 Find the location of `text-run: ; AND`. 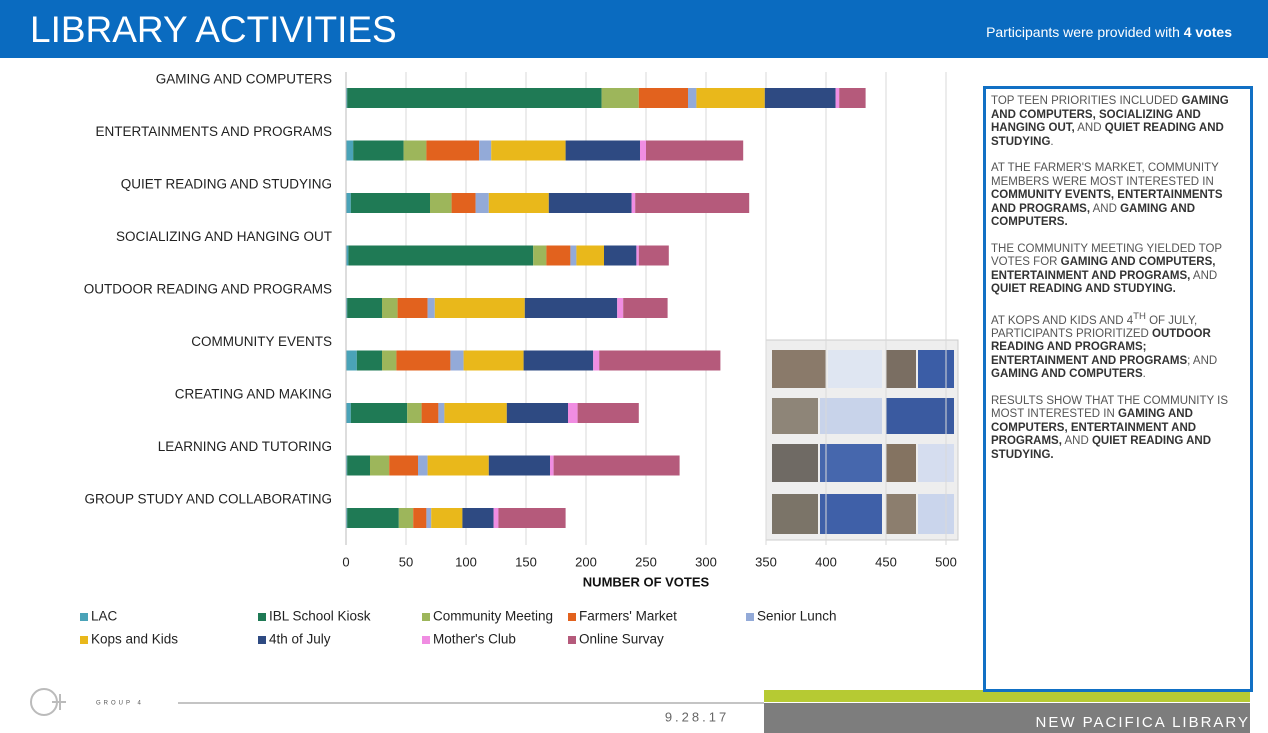

text-run: ; AND is located at coordinates (1202, 360).